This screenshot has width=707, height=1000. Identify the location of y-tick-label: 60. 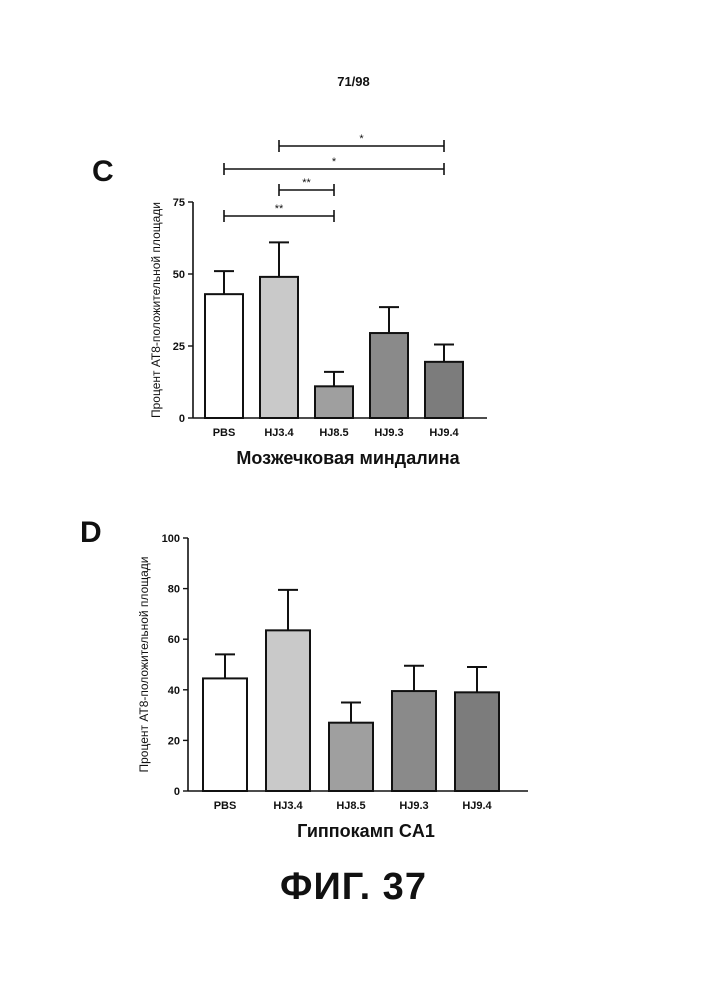
(174, 640).